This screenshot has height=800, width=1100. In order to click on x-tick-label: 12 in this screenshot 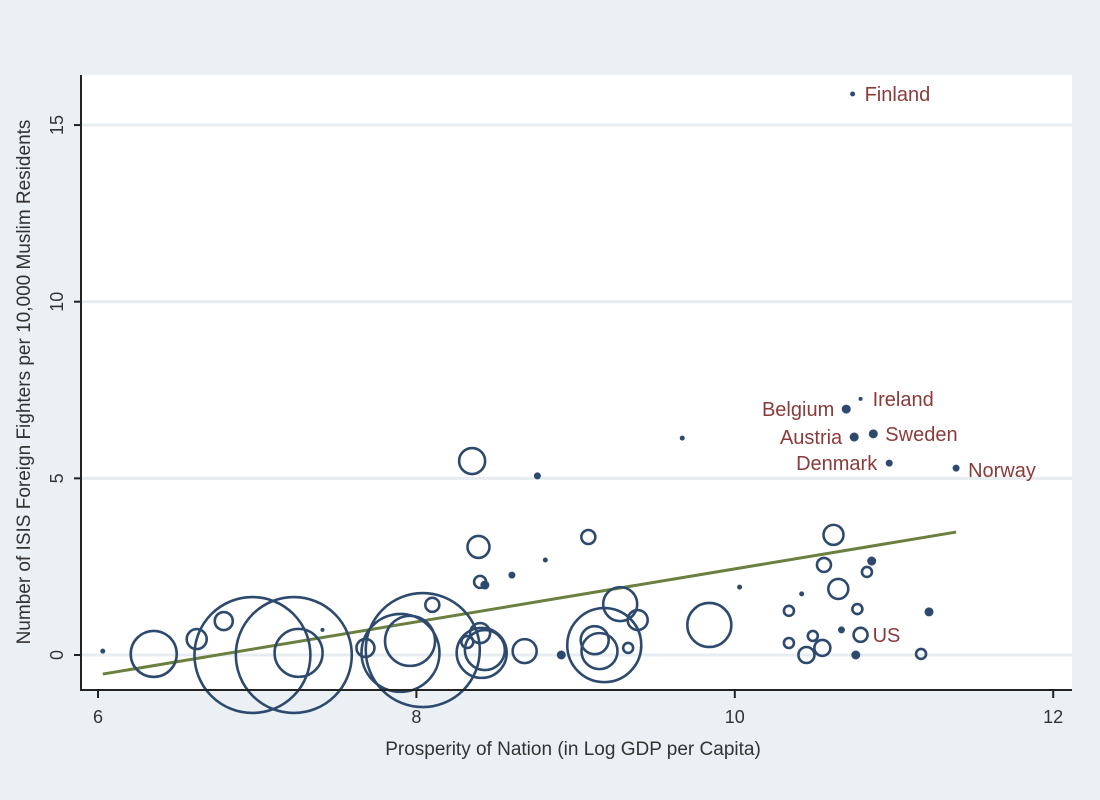, I will do `click(1053, 717)`.